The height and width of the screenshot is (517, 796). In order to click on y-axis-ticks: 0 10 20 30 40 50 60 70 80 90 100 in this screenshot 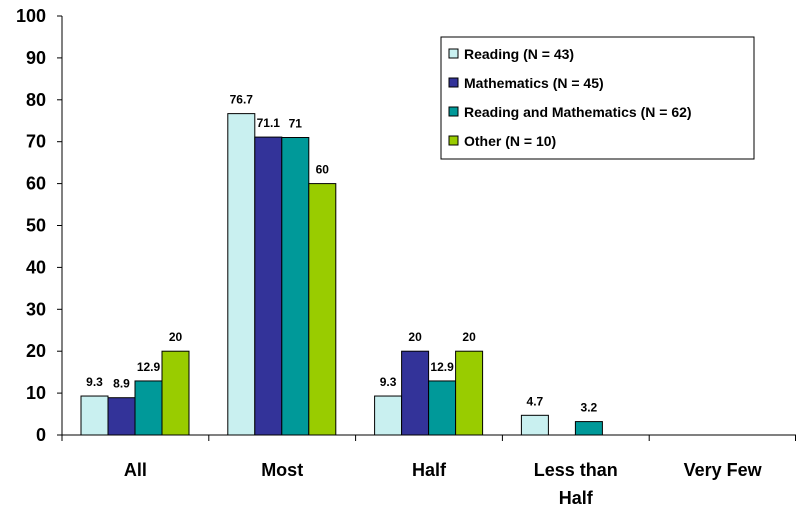, I will do `click(39, 225)`.